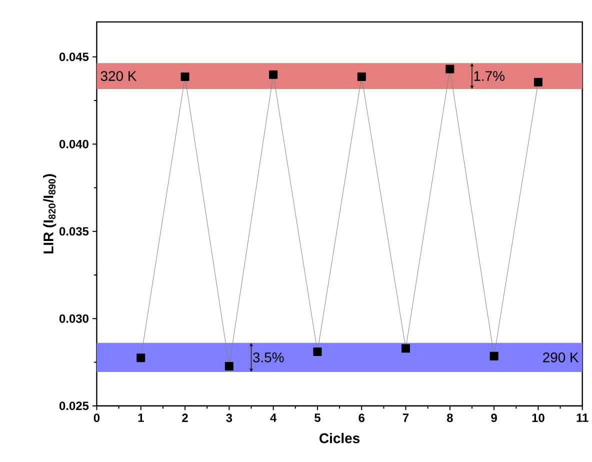 The image size is (592, 462). Describe the element at coordinates (538, 418) in the screenshot. I see `x-tick-label: 10` at that location.